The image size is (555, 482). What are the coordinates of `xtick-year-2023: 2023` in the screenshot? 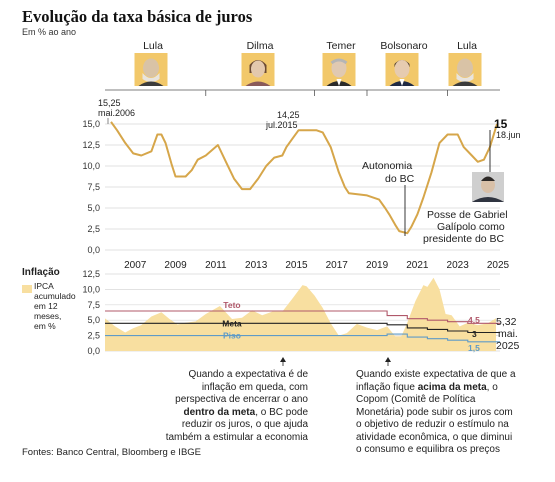 It's located at (458, 265).